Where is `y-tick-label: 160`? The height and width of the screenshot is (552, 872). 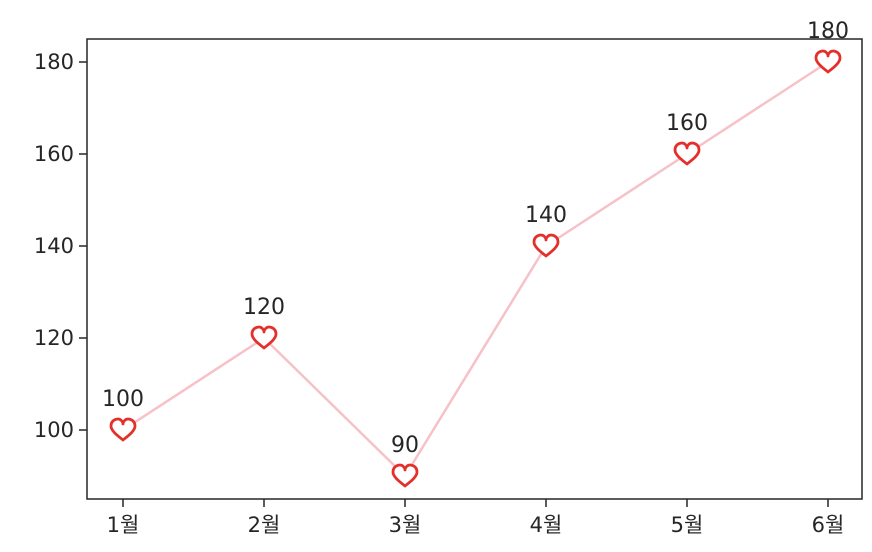 y-tick-label: 160 is located at coordinates (54, 154).